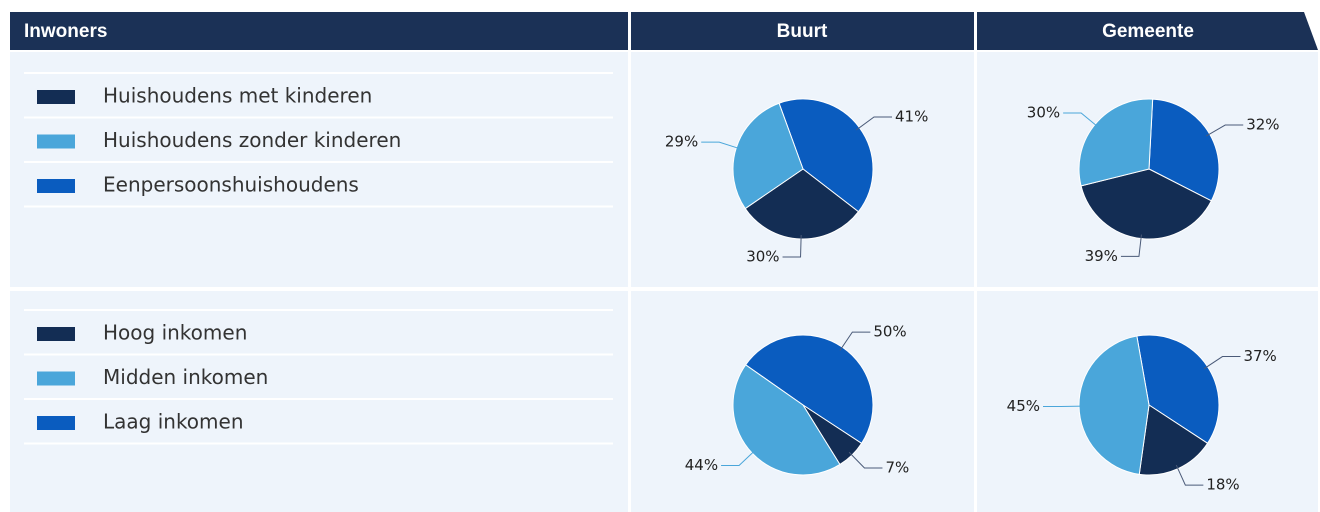  Describe the element at coordinates (897, 467) in the screenshot. I see `data-label: 7%` at that location.